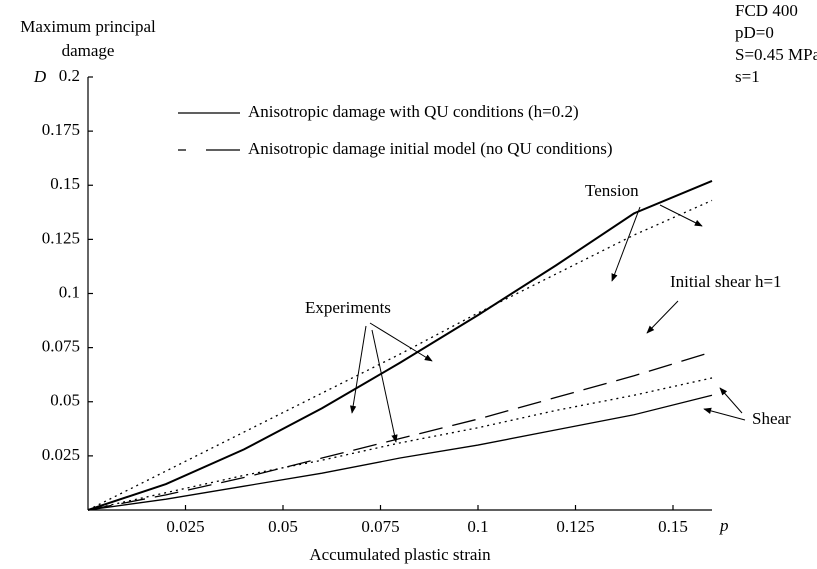  Describe the element at coordinates (61, 237) in the screenshot. I see `y-tick-label: 0.125` at that location.